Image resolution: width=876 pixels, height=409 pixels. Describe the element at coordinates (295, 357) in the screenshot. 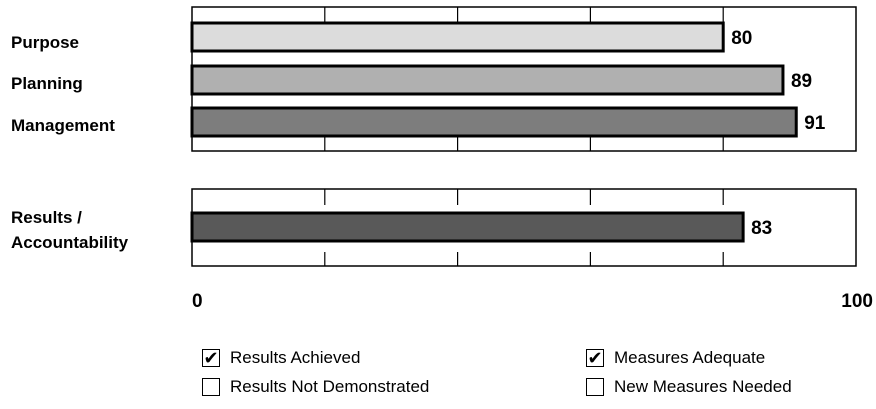

I see `legend-label: Results Achieved` at that location.